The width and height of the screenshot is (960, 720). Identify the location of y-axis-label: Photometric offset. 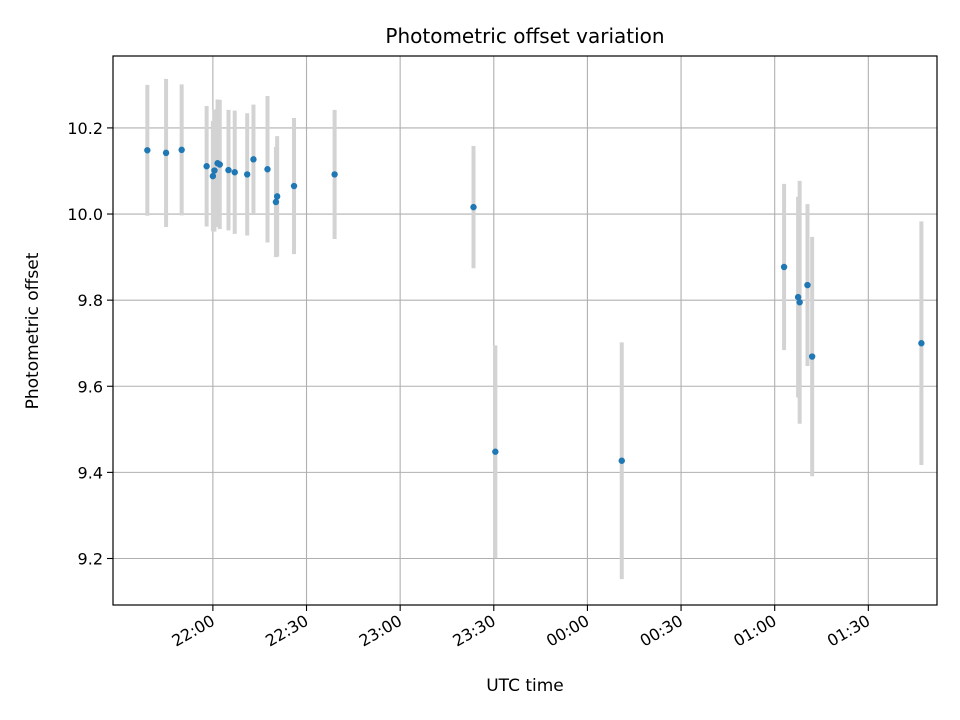
(33, 330).